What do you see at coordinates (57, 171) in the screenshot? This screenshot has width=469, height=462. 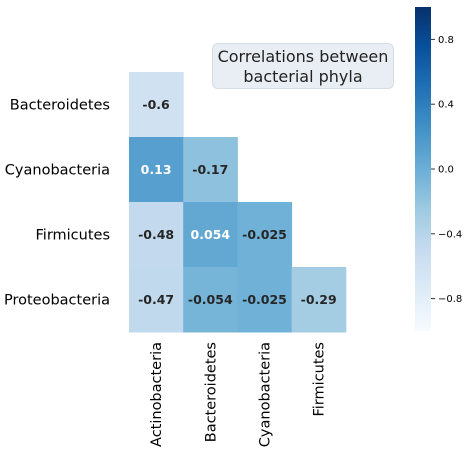 I see `row-label: Cyanobacteria` at bounding box center [57, 171].